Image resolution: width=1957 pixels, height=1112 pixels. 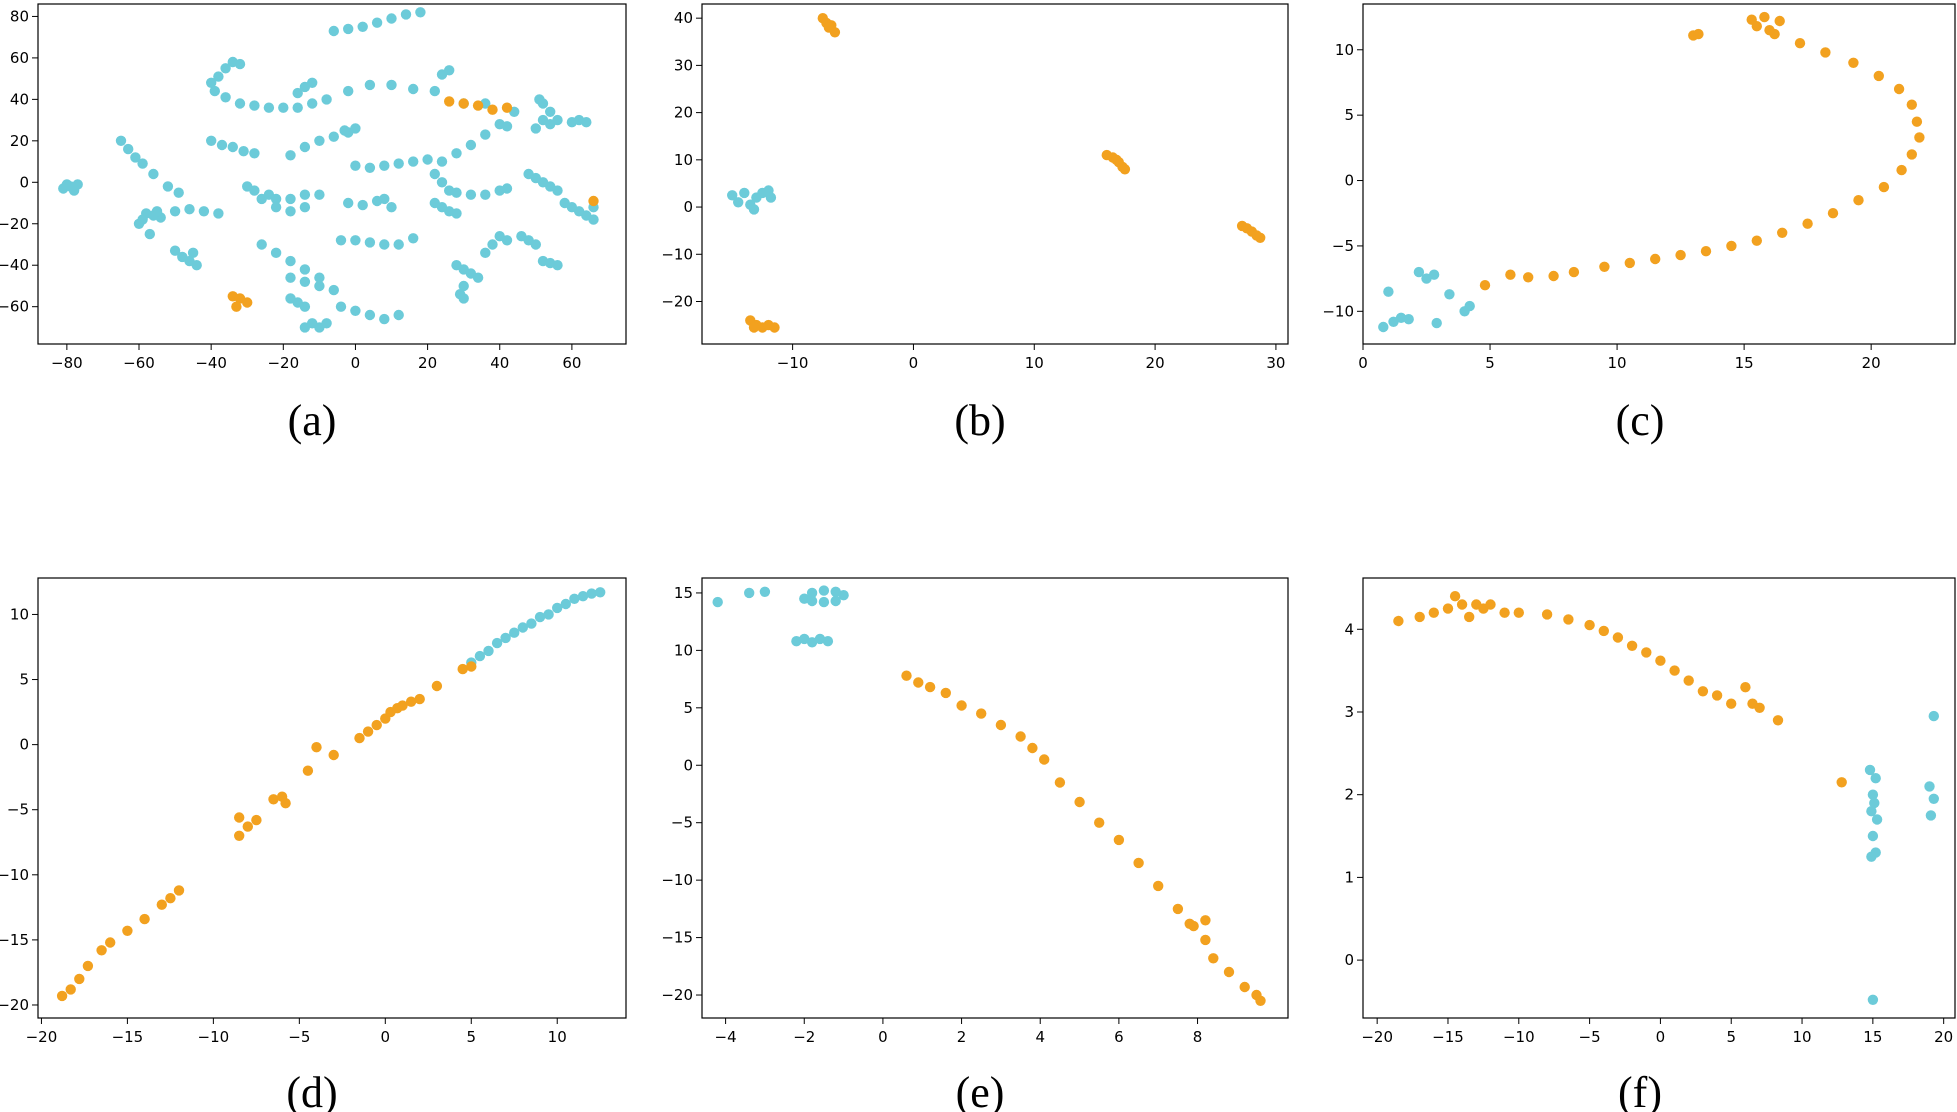 What do you see at coordinates (1640, 420) in the screenshot?
I see `panel-caption: (c)` at bounding box center [1640, 420].